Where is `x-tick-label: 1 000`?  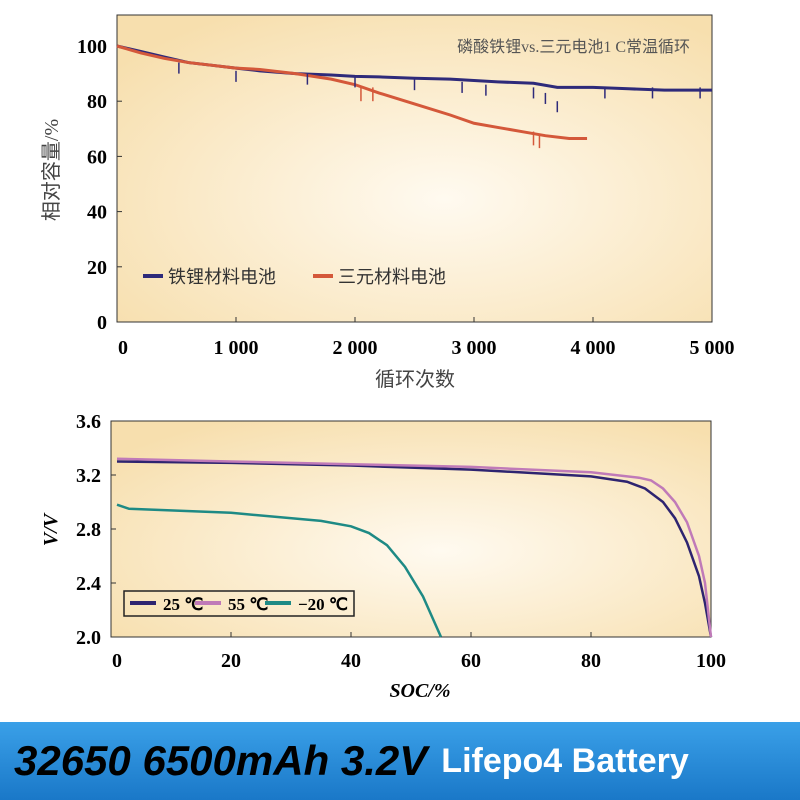
x-tick-label: 1 000 is located at coordinates (236, 348).